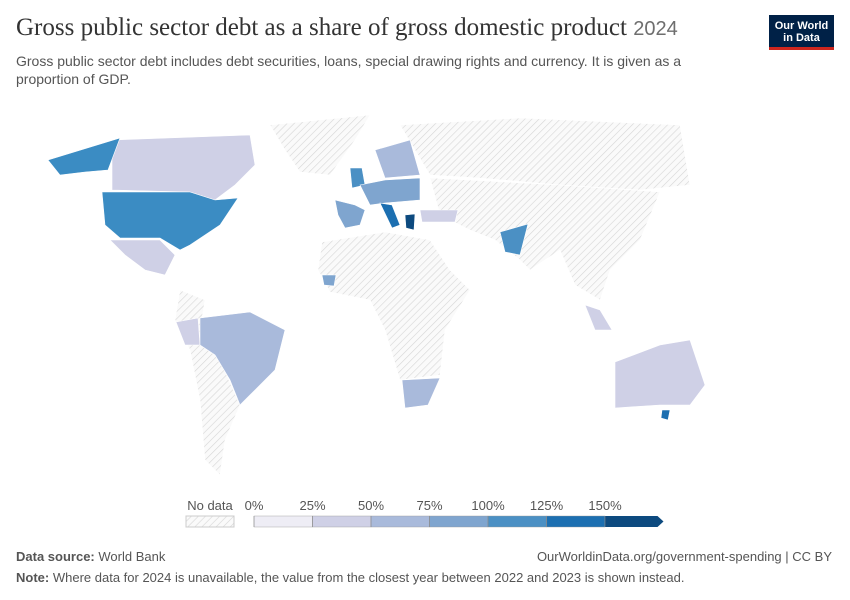 The height and width of the screenshot is (600, 850). What do you see at coordinates (55, 556) in the screenshot?
I see `source-label: Data source:` at bounding box center [55, 556].